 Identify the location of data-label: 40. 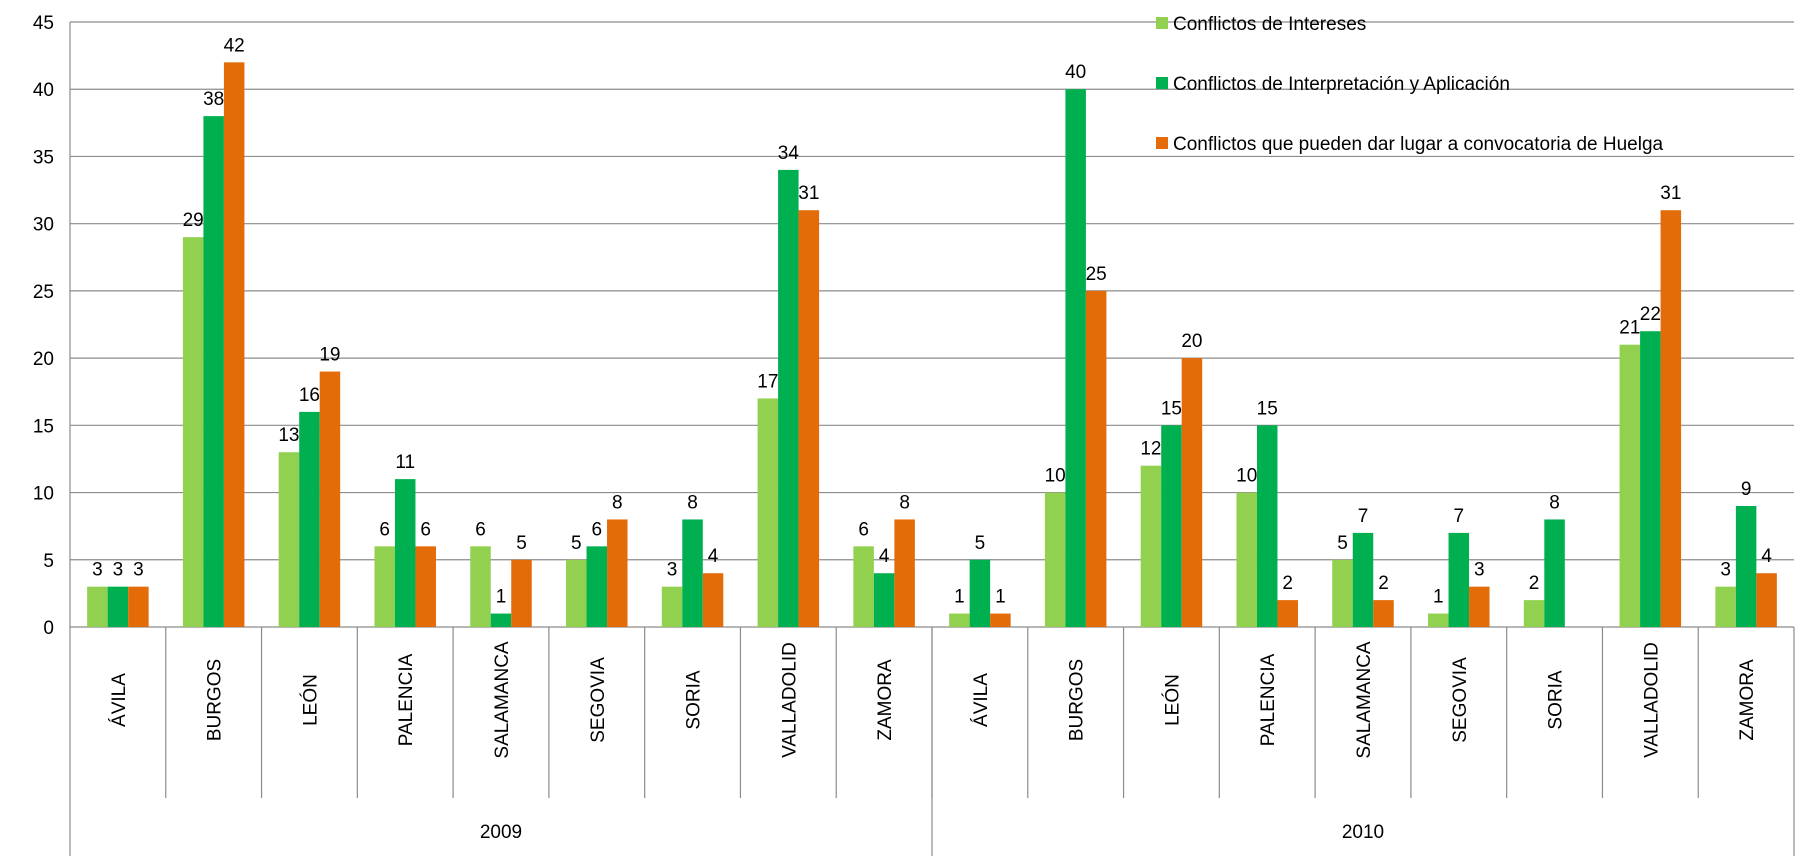
(1075, 72).